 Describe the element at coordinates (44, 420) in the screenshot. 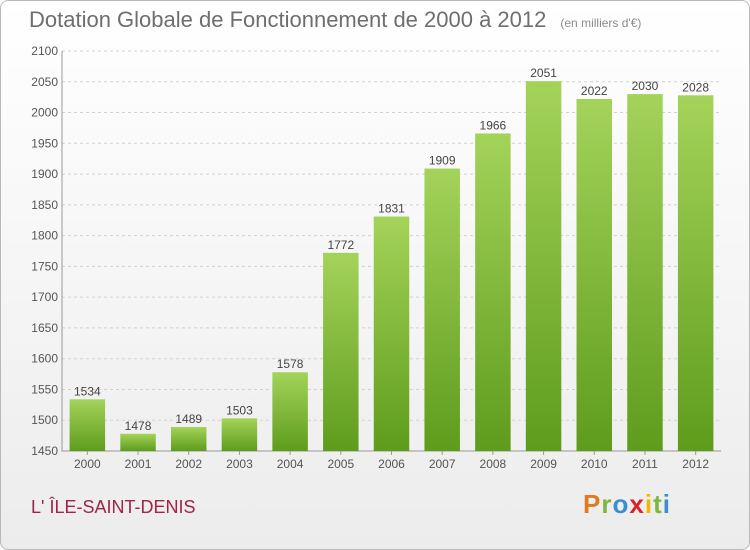

I see `y-tick-label: 1500` at that location.